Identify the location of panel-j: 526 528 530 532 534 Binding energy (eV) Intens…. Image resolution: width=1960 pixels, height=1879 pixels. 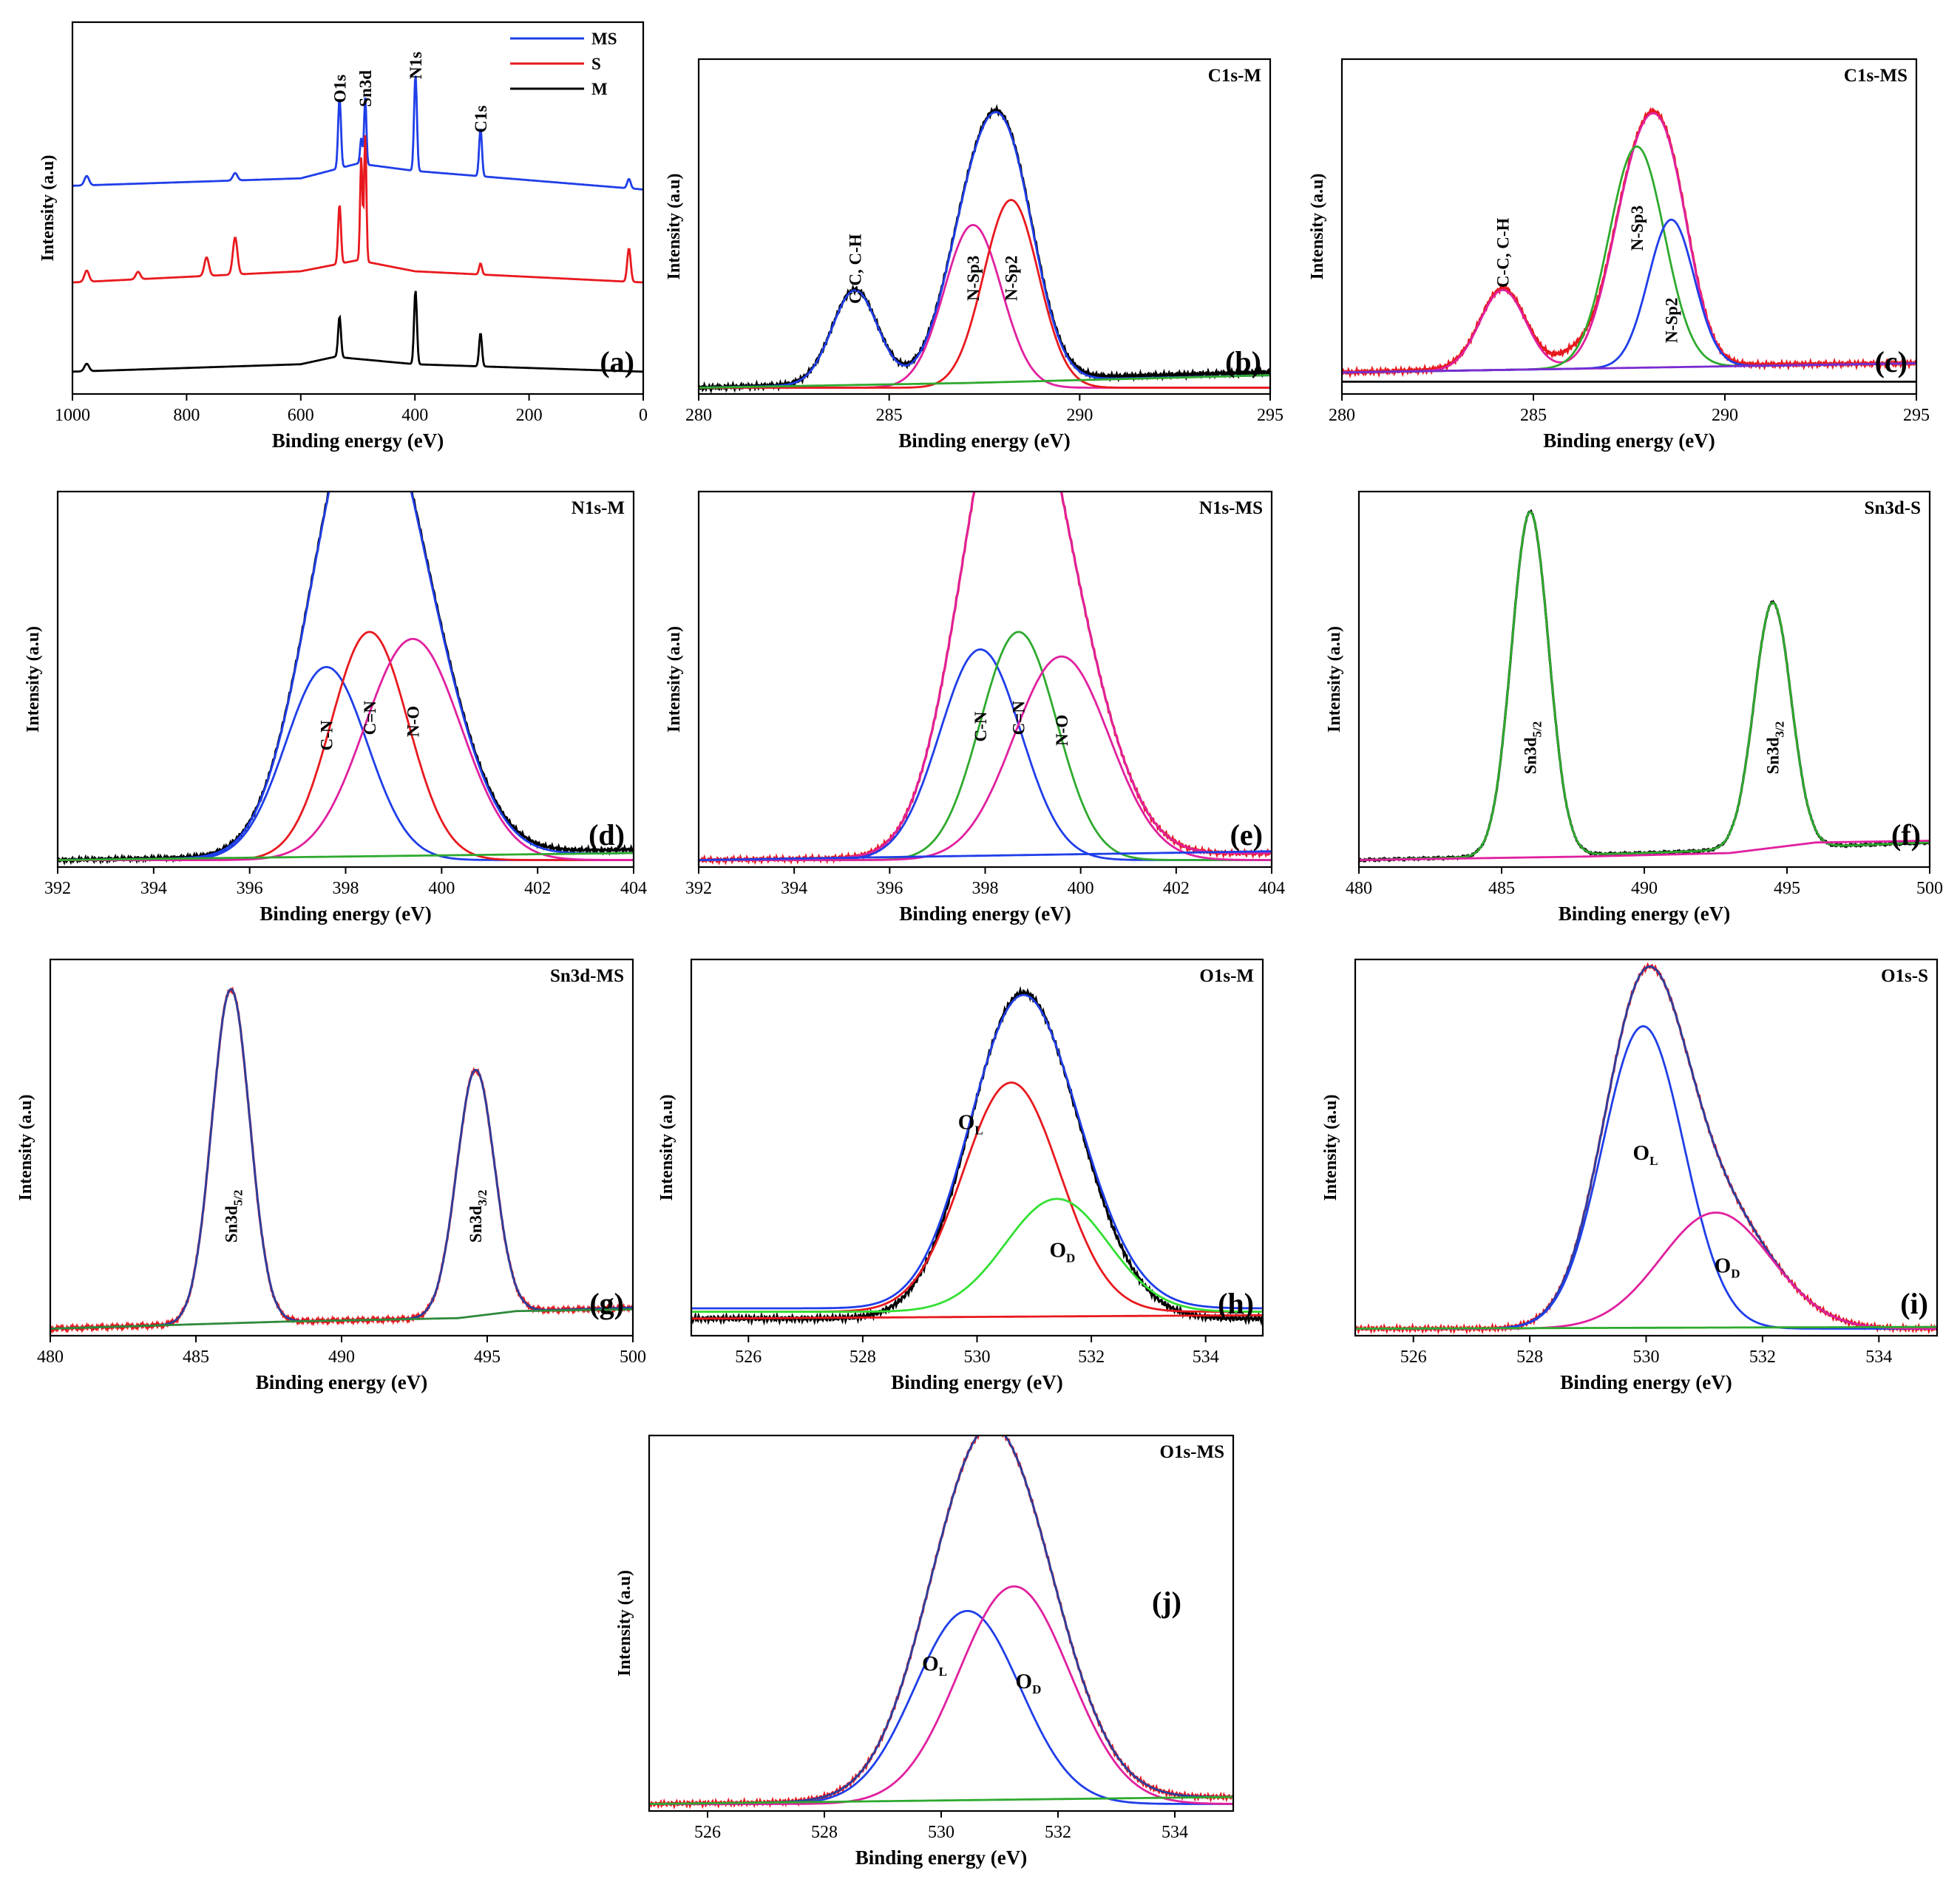
(925, 1651).